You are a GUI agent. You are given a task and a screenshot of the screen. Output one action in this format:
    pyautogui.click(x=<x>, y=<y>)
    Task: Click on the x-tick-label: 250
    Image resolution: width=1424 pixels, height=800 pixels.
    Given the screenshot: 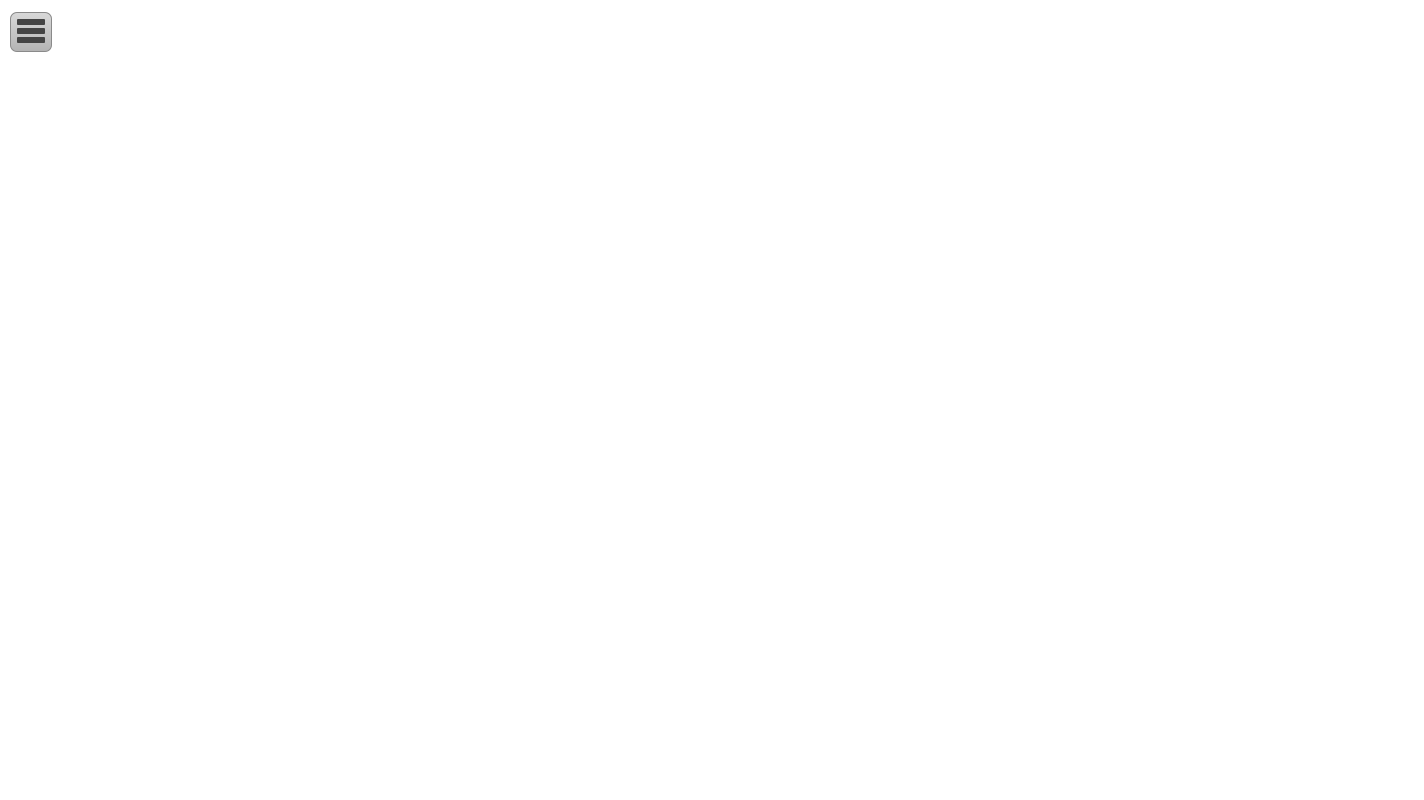 What is the action you would take?
    pyautogui.click(x=374, y=763)
    